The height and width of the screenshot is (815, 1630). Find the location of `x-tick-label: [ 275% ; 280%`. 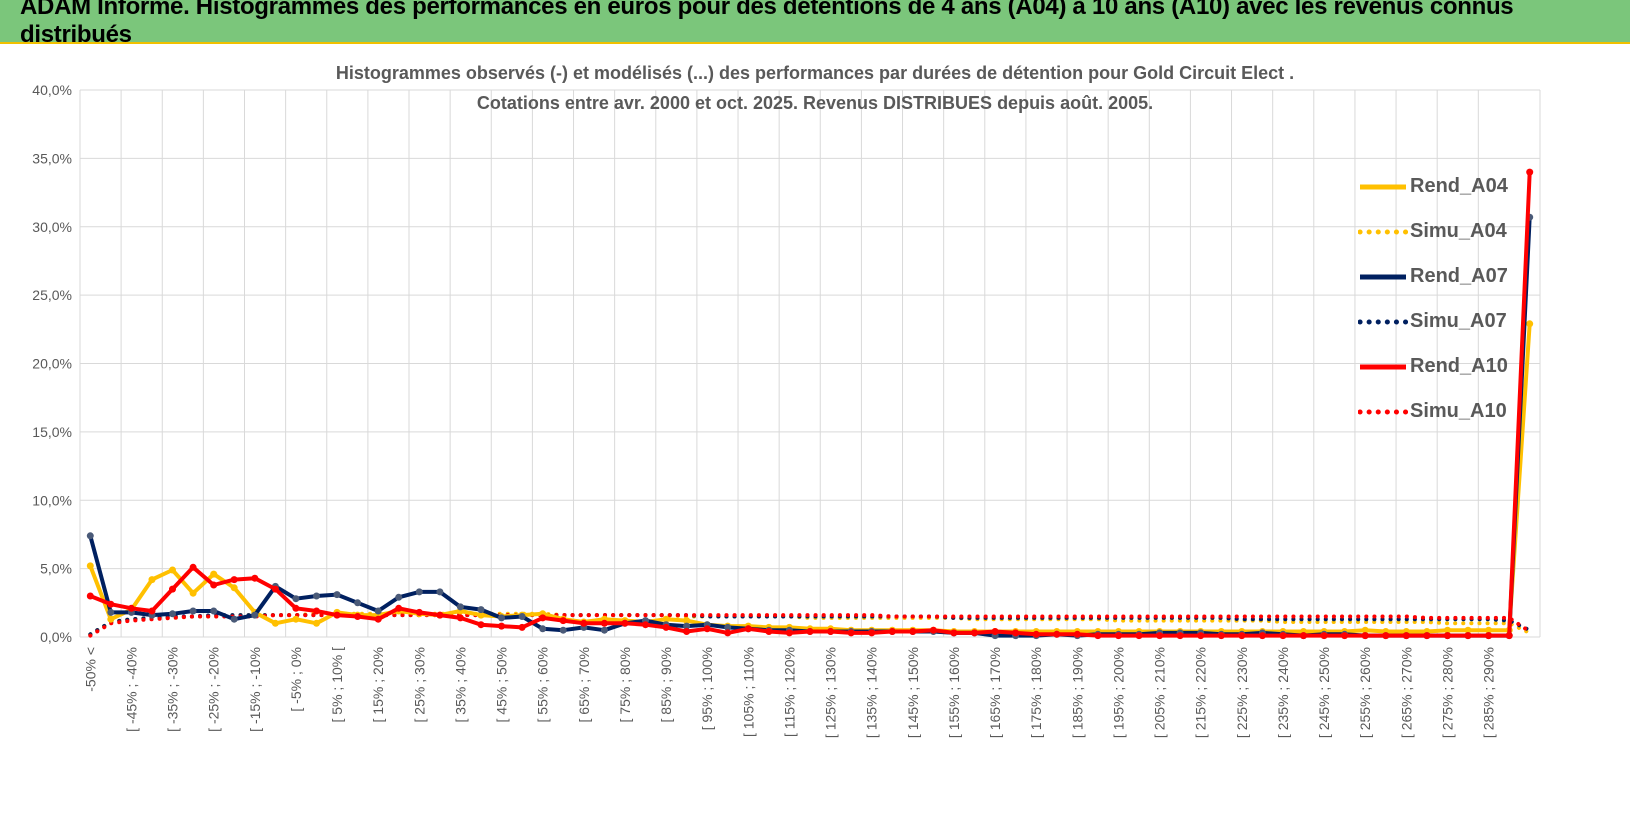

x-tick-label: [ 275% ; 280% is located at coordinates (1447, 692).